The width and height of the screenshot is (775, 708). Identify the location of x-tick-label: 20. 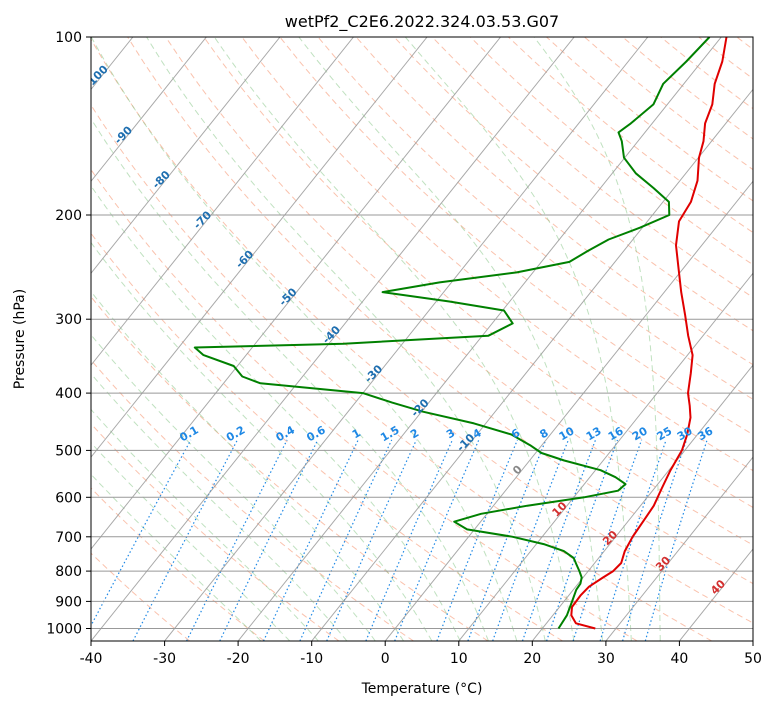
(532, 659).